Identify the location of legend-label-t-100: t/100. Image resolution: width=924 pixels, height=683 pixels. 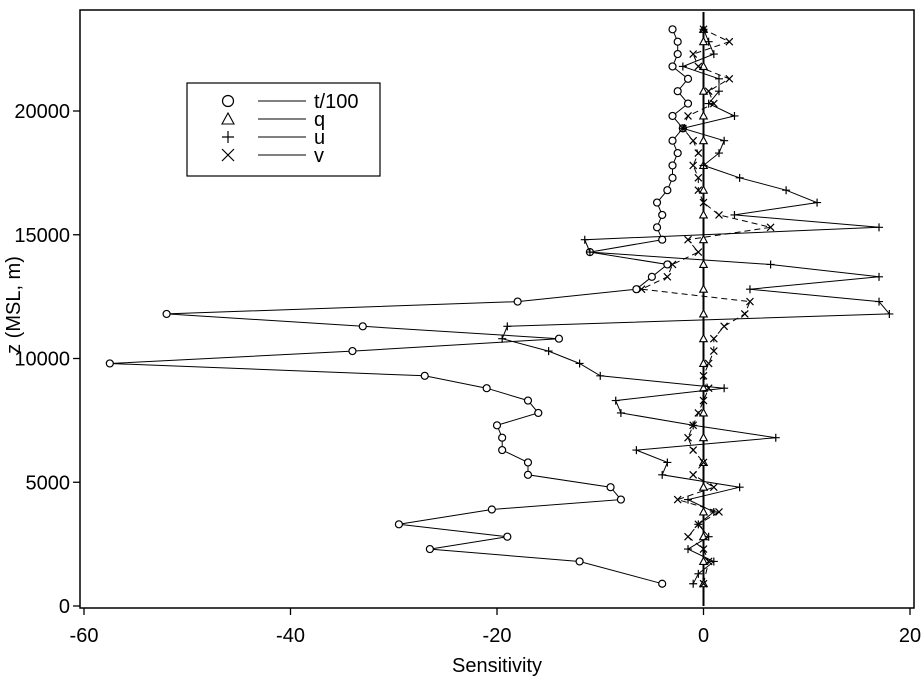
(336, 102).